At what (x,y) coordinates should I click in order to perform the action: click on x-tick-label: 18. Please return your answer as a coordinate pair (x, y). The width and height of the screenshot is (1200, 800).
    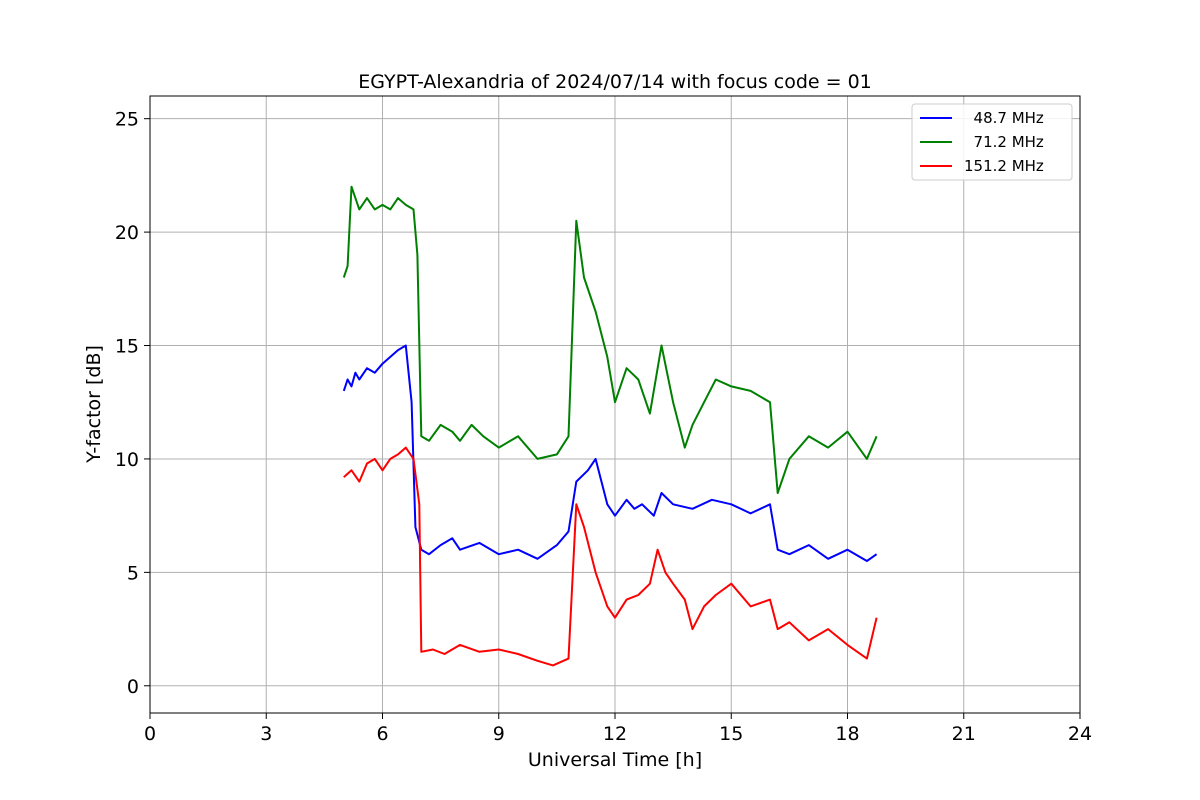
    Looking at the image, I should click on (847, 734).